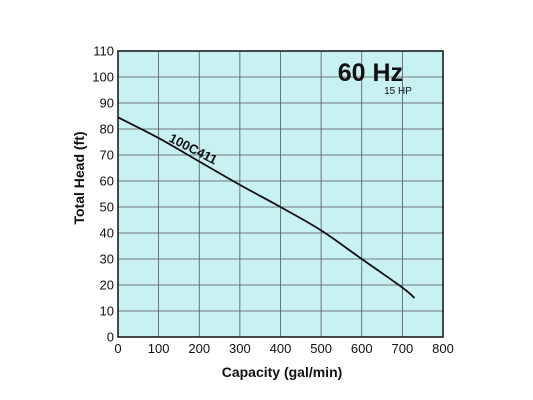  I want to click on x-tick-label: 100, so click(159, 348).